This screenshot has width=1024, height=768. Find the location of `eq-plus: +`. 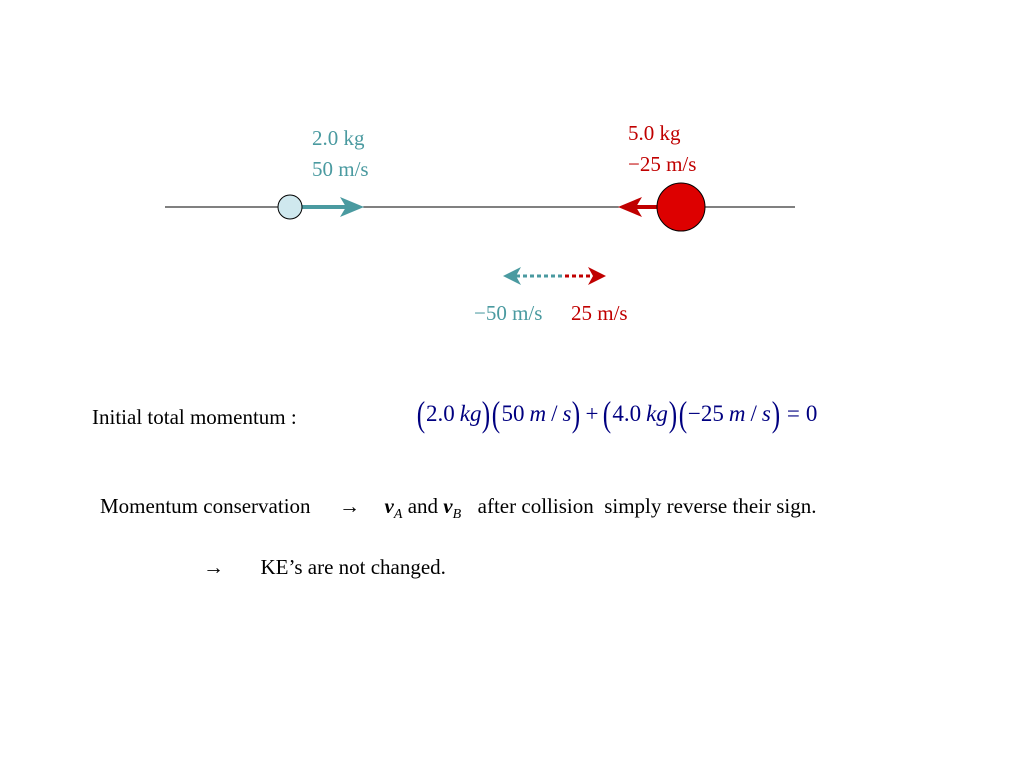

eq-plus: + is located at coordinates (592, 413).